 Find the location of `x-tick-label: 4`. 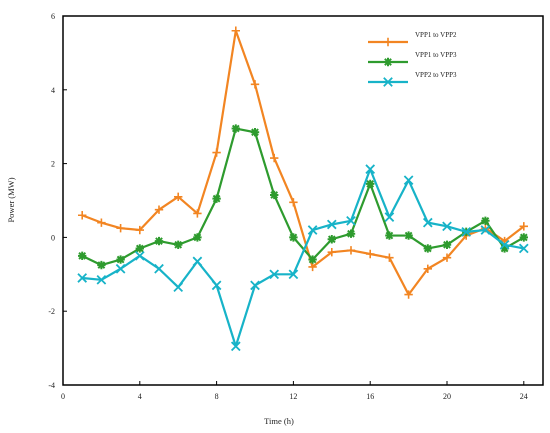

x-tick-label: 4 is located at coordinates (140, 396).